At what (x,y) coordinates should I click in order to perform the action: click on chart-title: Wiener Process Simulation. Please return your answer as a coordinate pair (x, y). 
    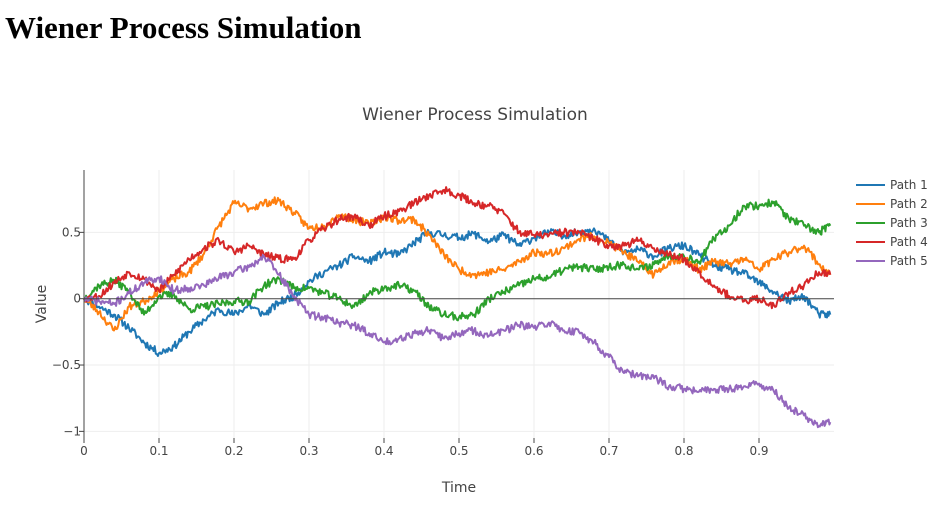
    Looking at the image, I should click on (475, 115).